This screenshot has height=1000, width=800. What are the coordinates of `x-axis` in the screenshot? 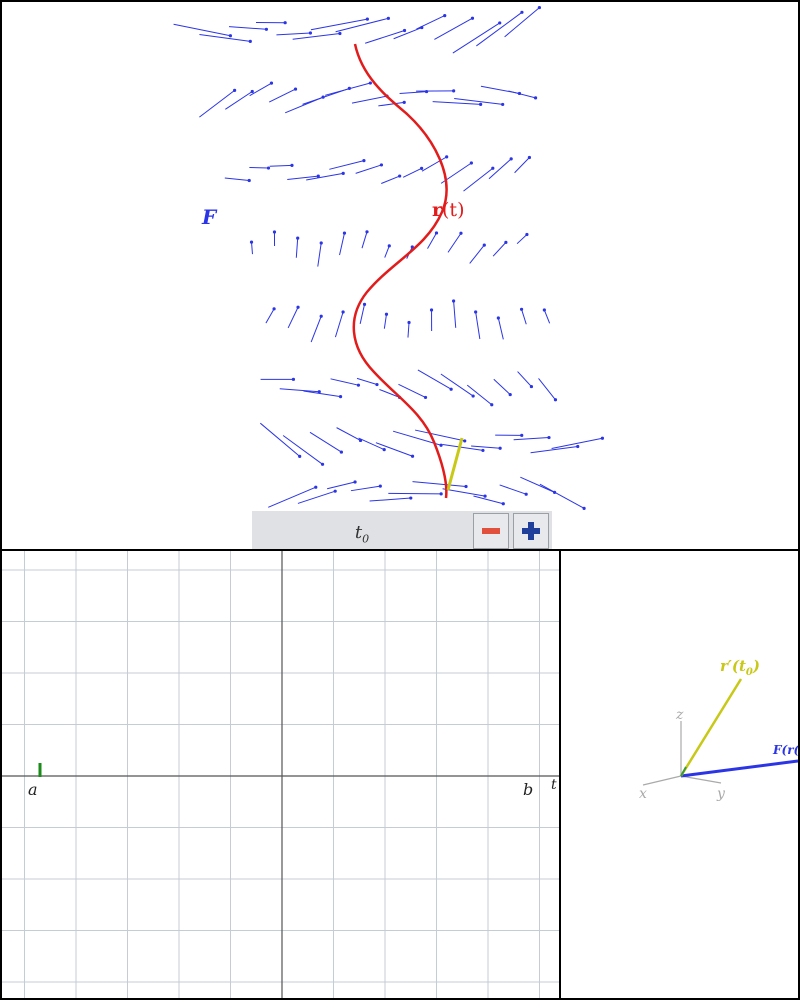 It's located at (662, 780).